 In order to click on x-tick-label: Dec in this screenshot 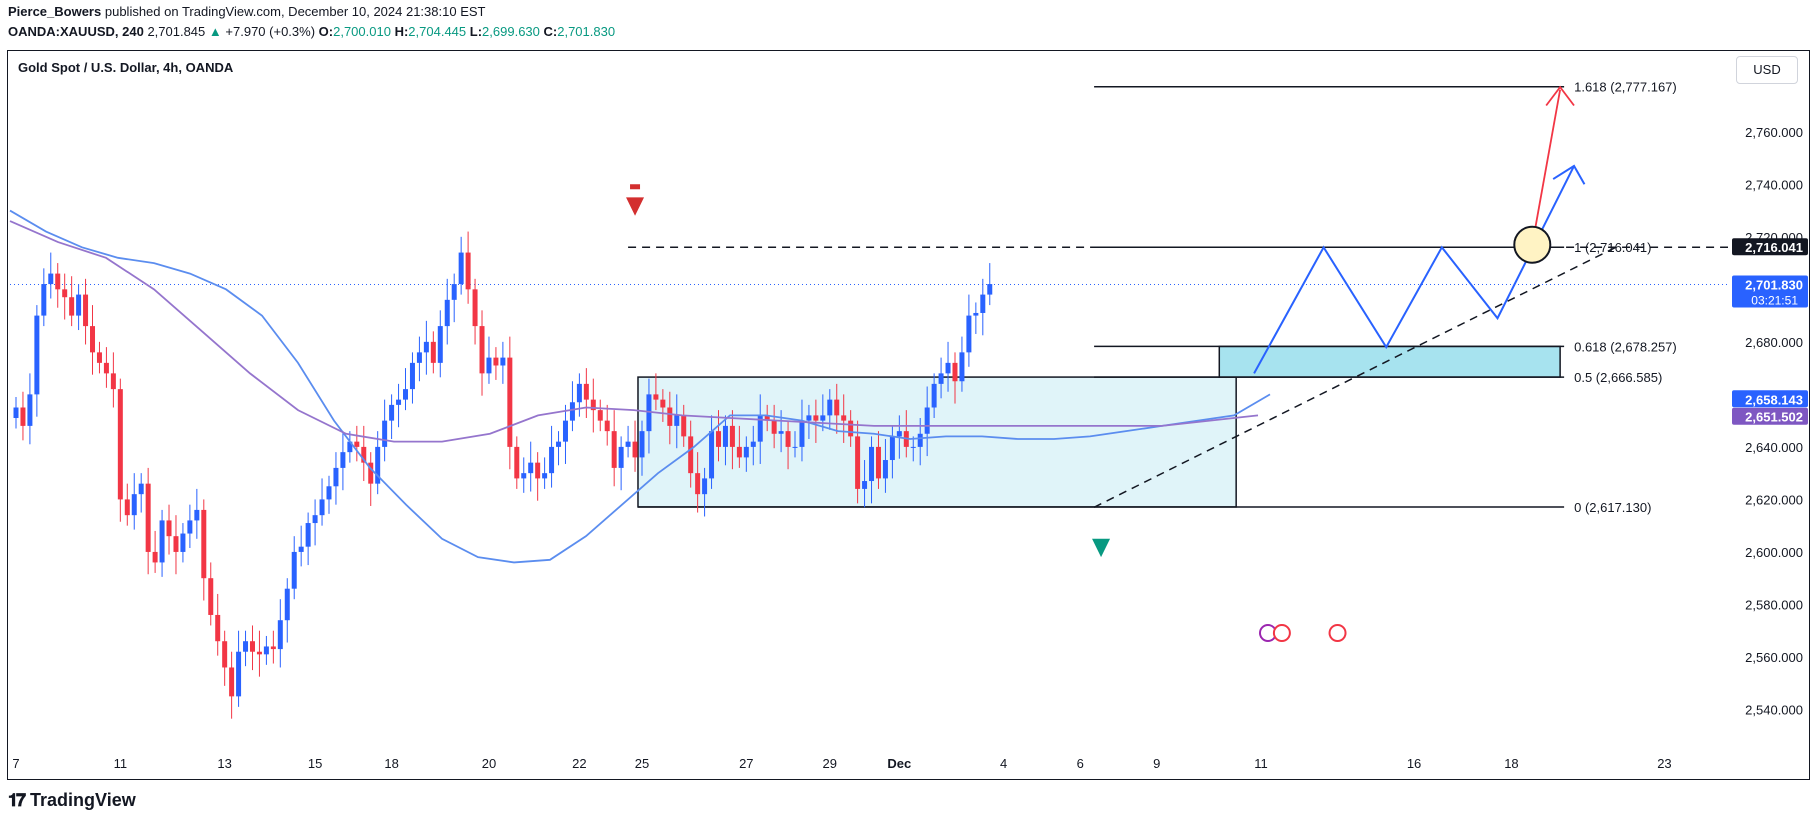, I will do `click(899, 763)`.